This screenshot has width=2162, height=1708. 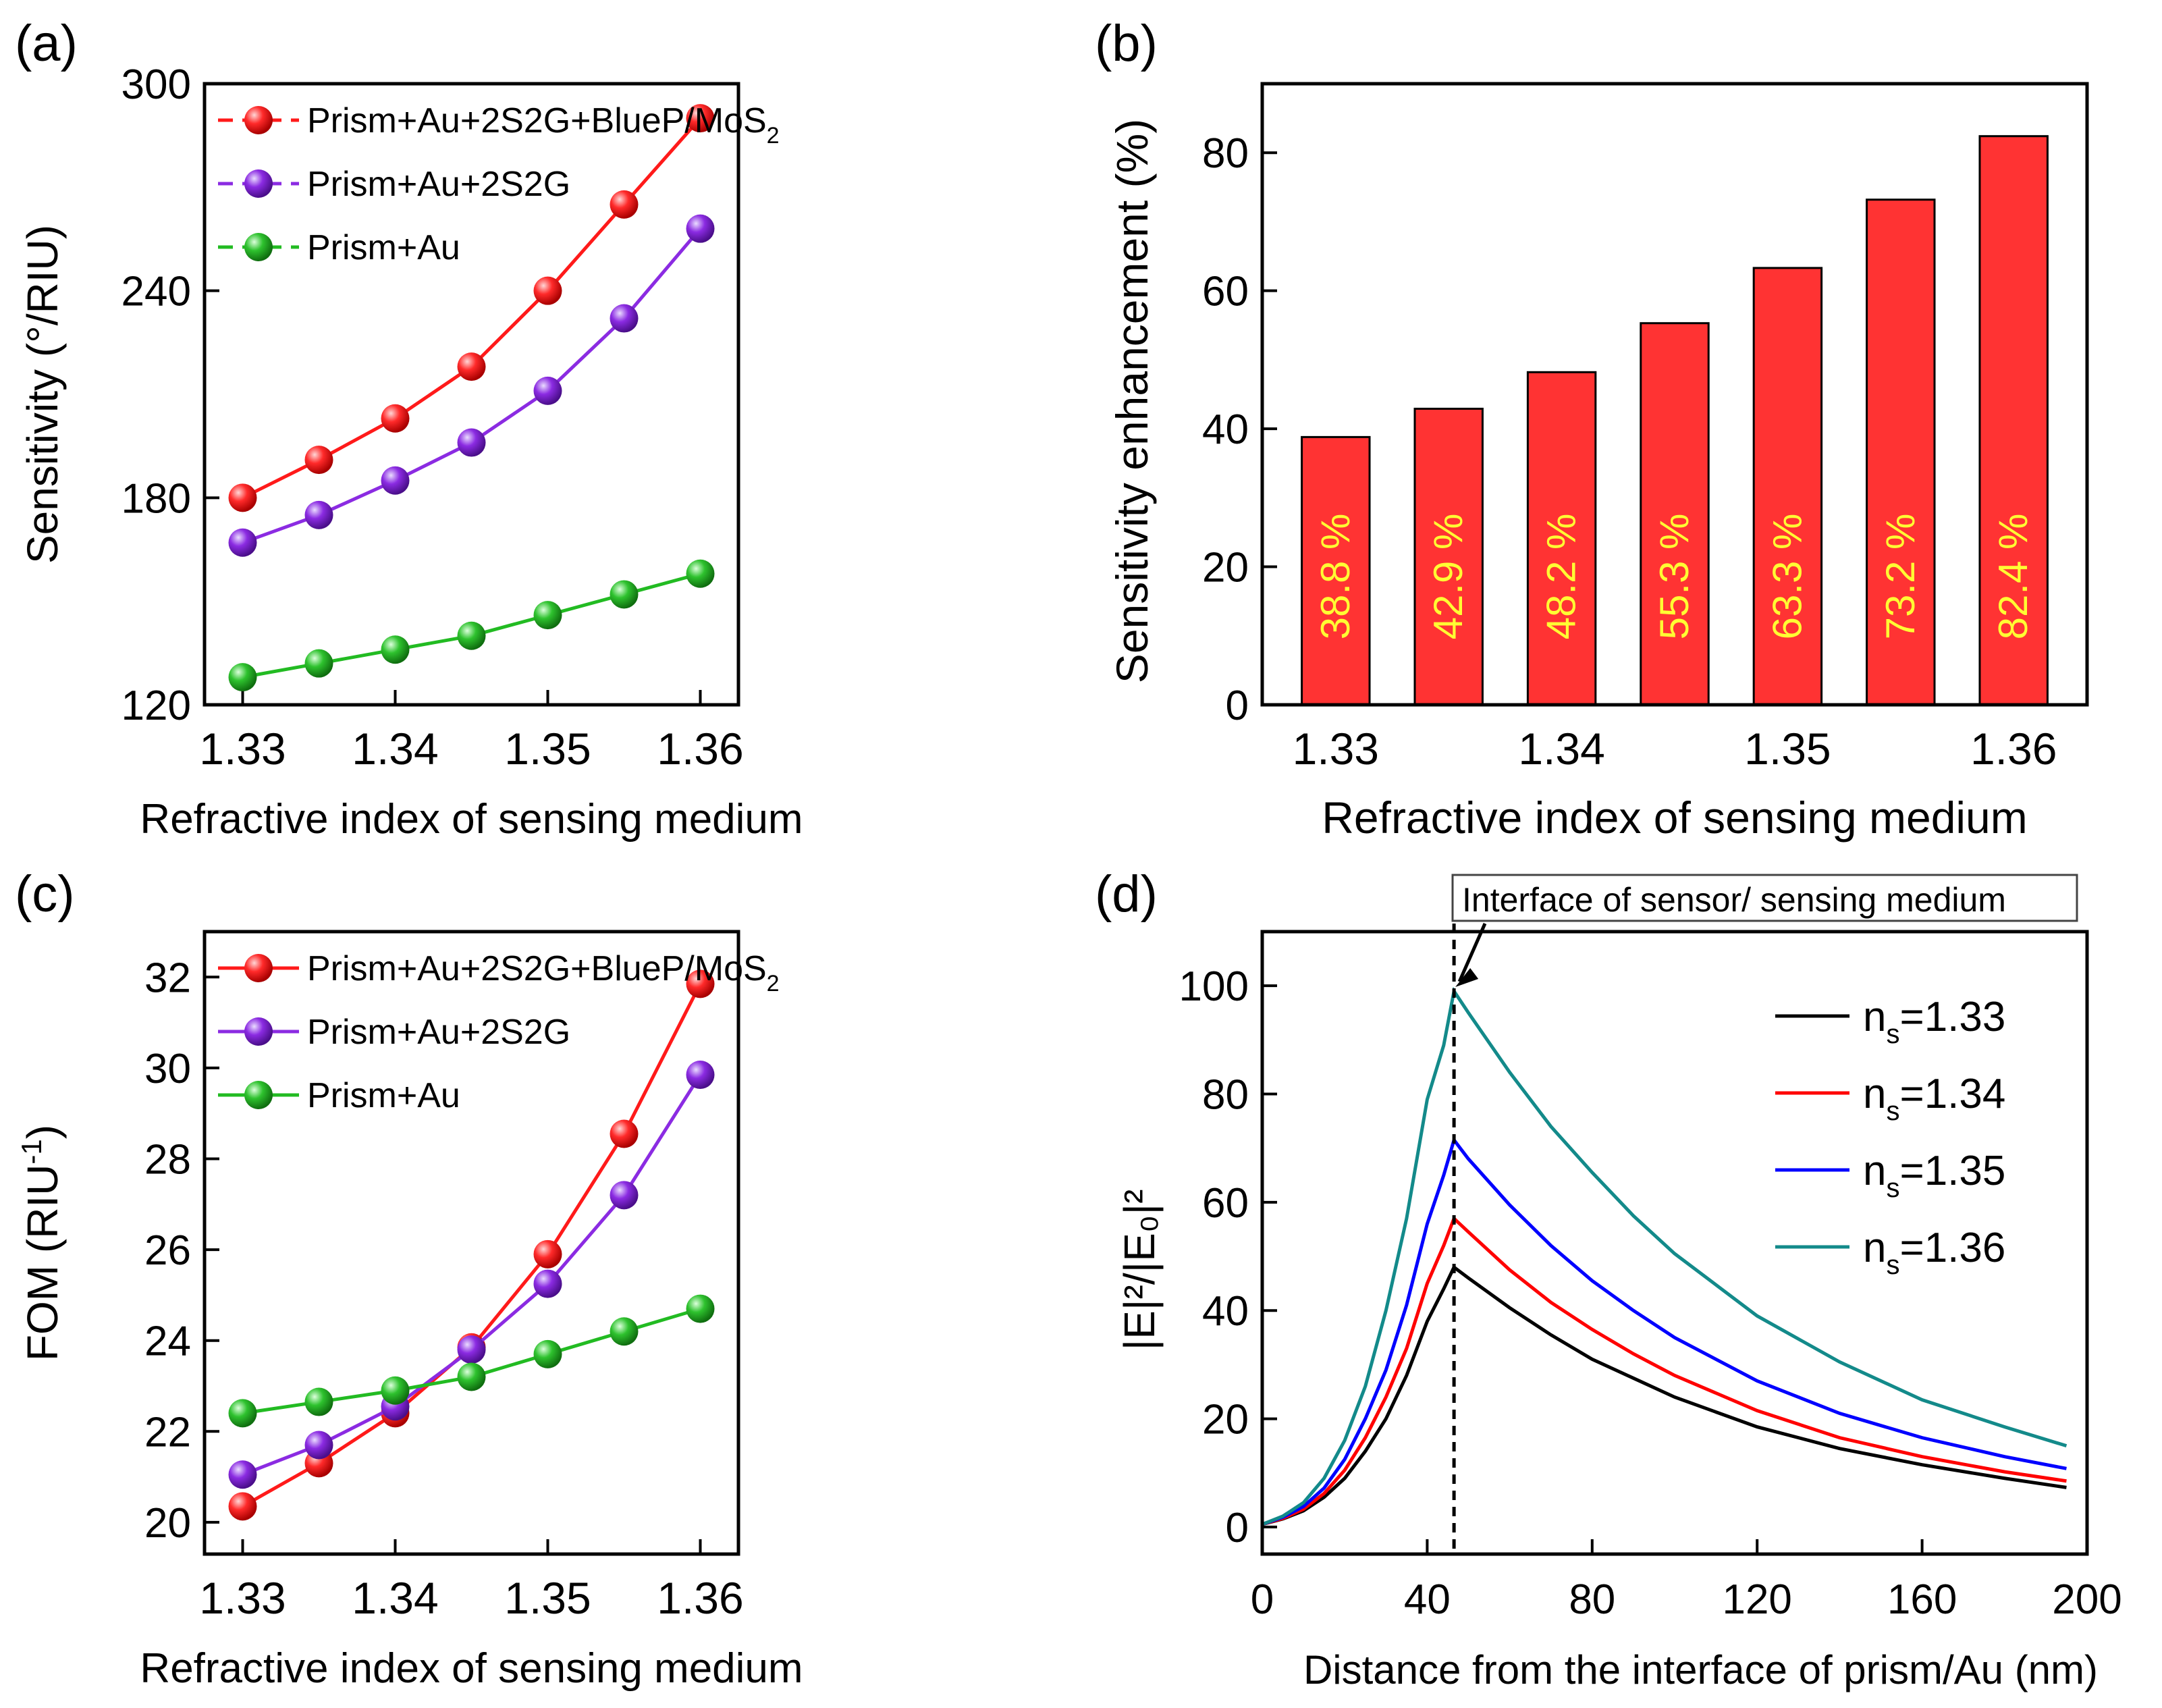 What do you see at coordinates (1952, 1171) in the screenshot?
I see `legend-value: =1.35` at bounding box center [1952, 1171].